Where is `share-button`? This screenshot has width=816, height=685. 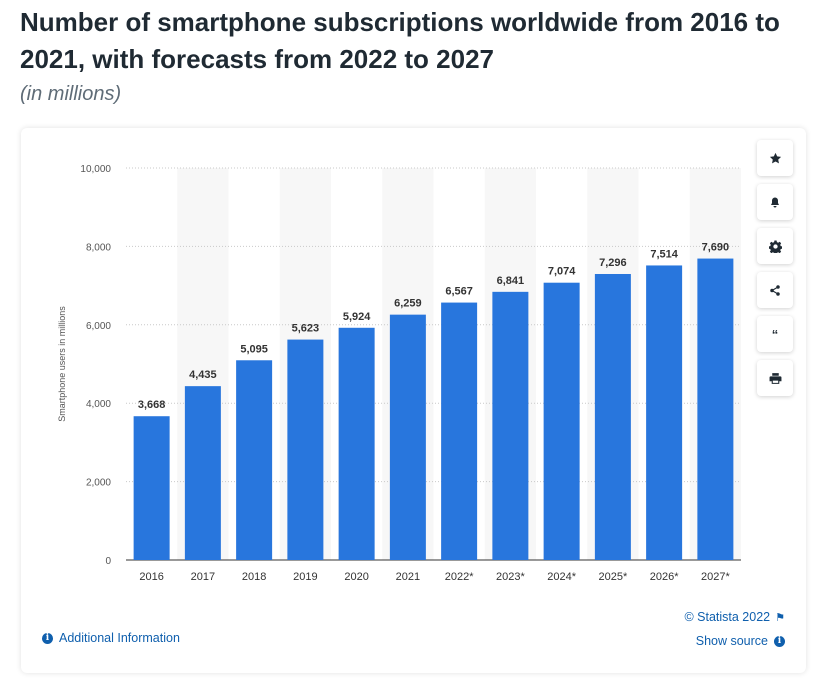 share-button is located at coordinates (775, 290).